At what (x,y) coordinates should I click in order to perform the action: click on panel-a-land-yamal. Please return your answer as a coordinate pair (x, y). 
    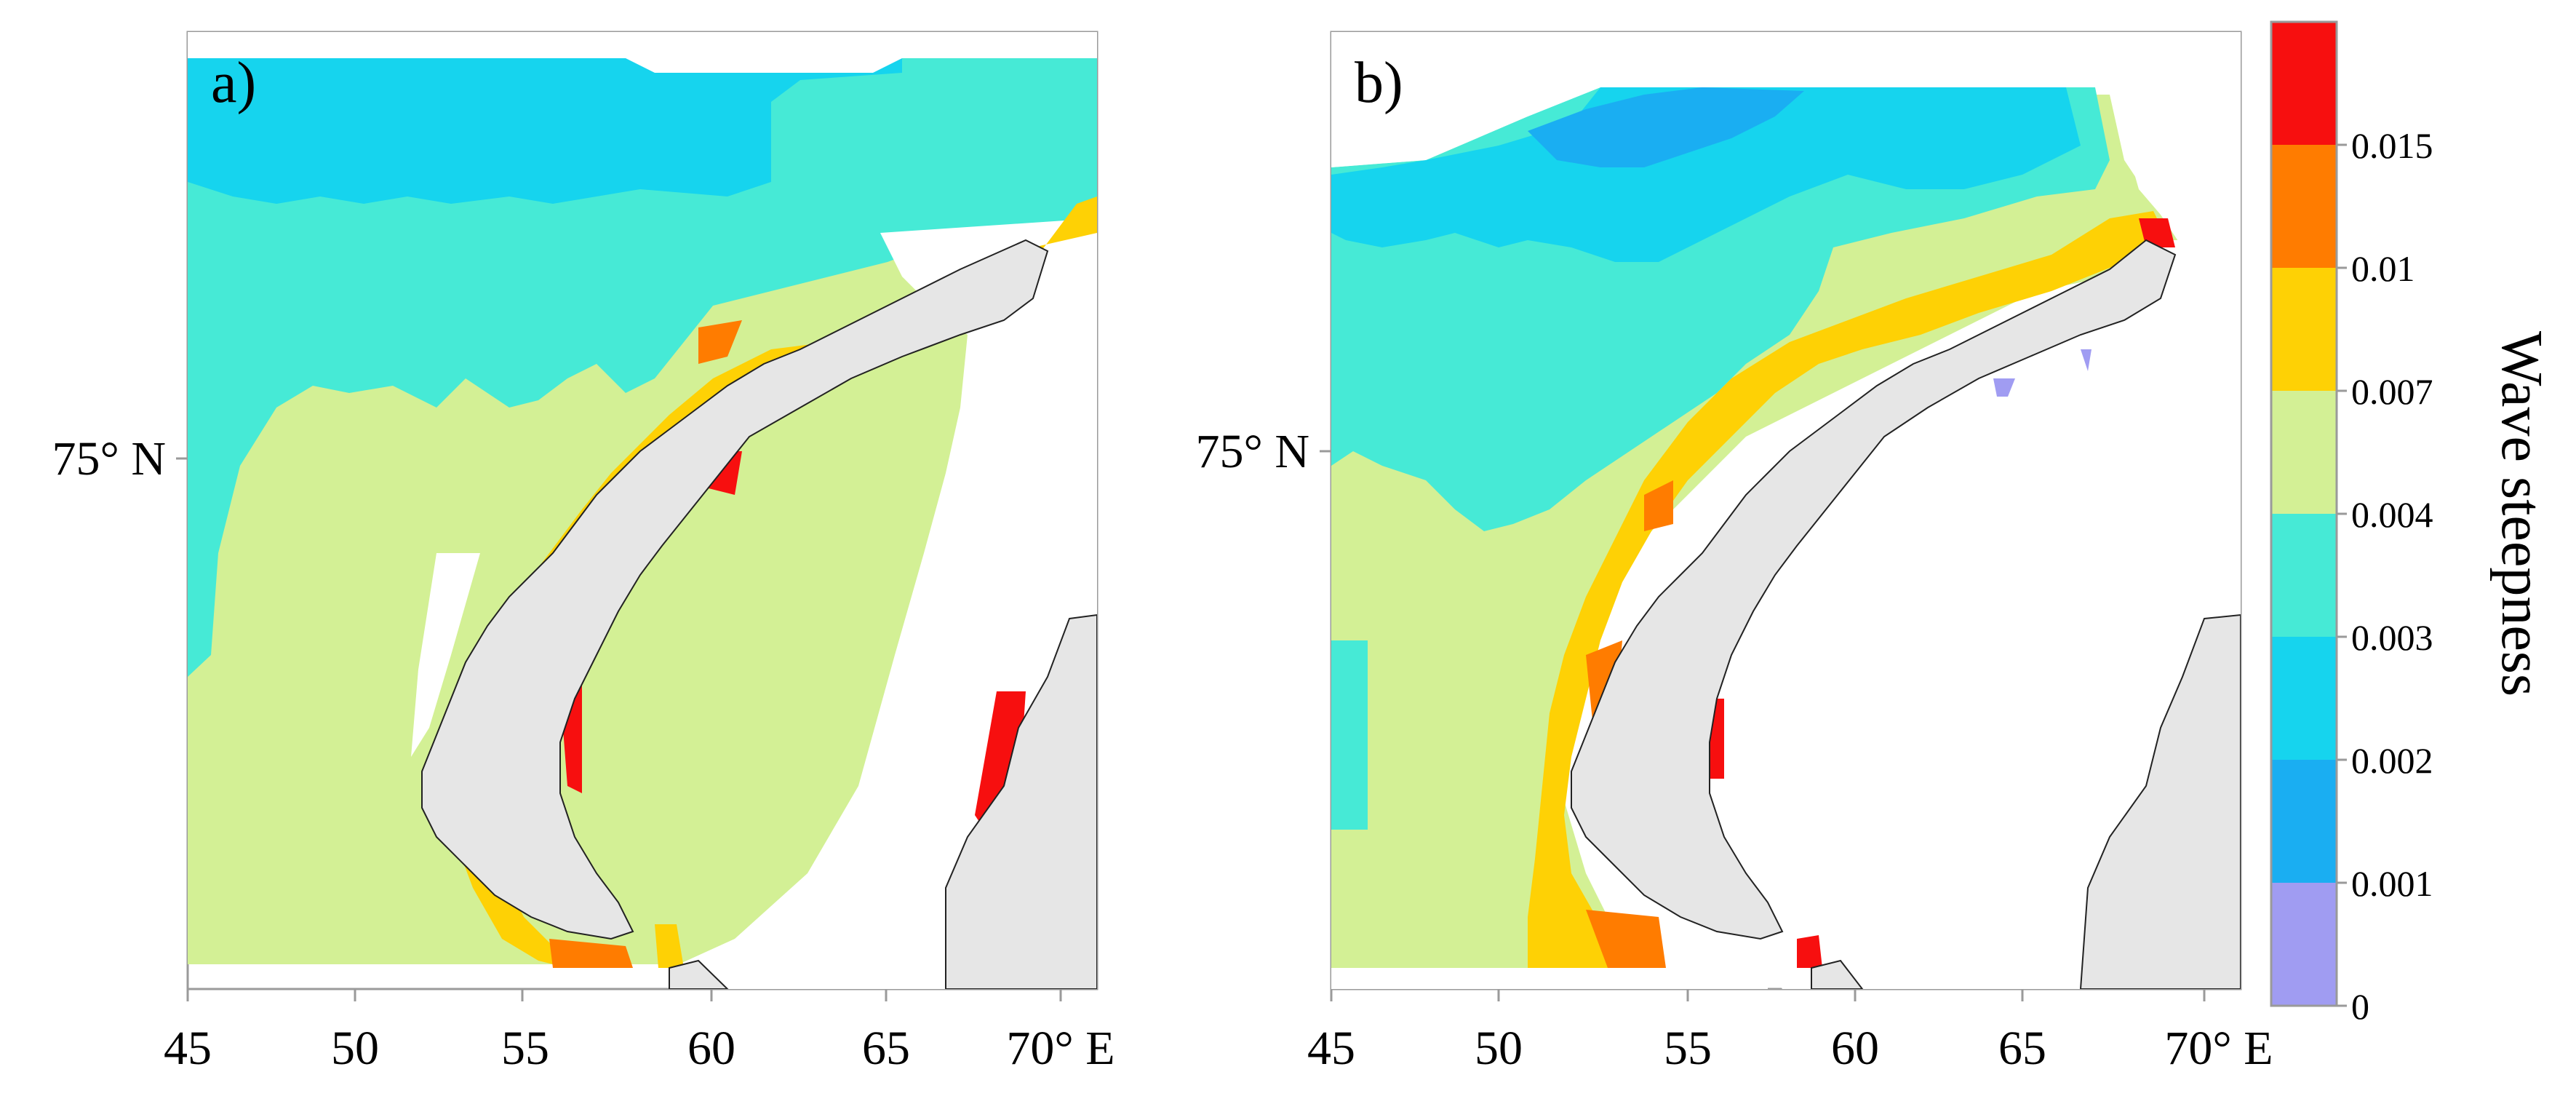
    Looking at the image, I should click on (1021, 801).